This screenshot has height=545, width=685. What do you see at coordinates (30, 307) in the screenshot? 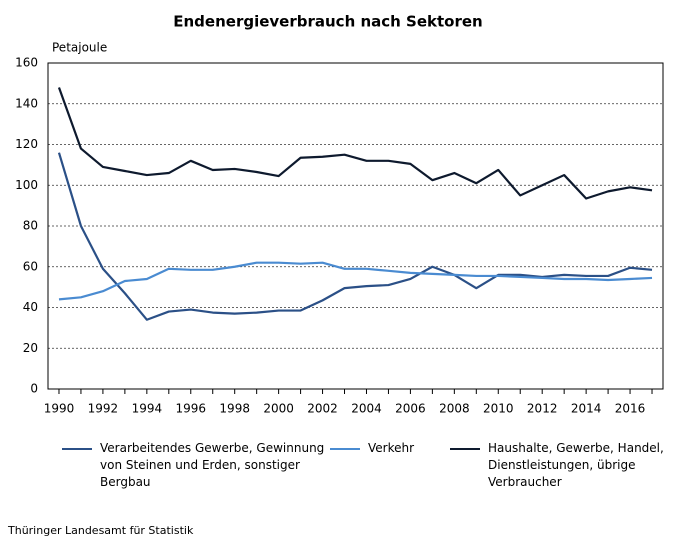
I see `y-tick-label: 40` at bounding box center [30, 307].